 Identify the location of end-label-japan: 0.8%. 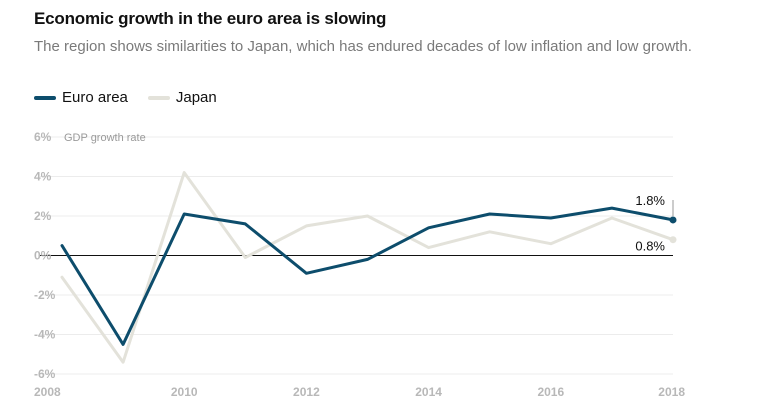
(650, 246).